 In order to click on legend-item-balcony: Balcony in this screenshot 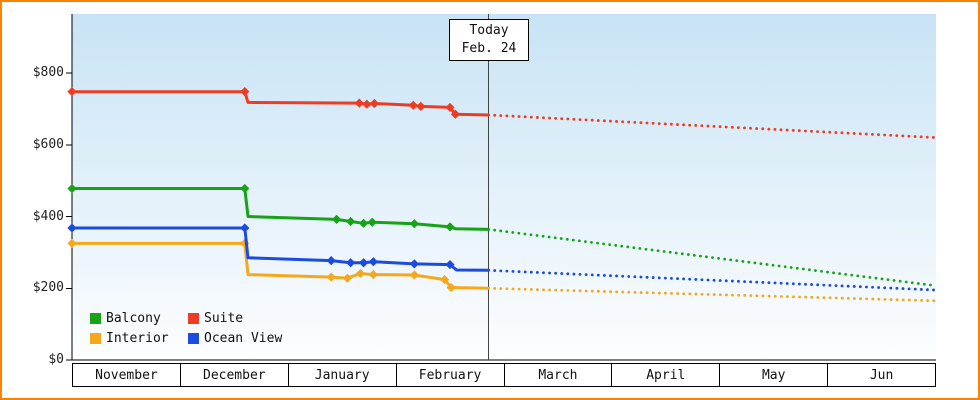, I will do `click(139, 318)`.